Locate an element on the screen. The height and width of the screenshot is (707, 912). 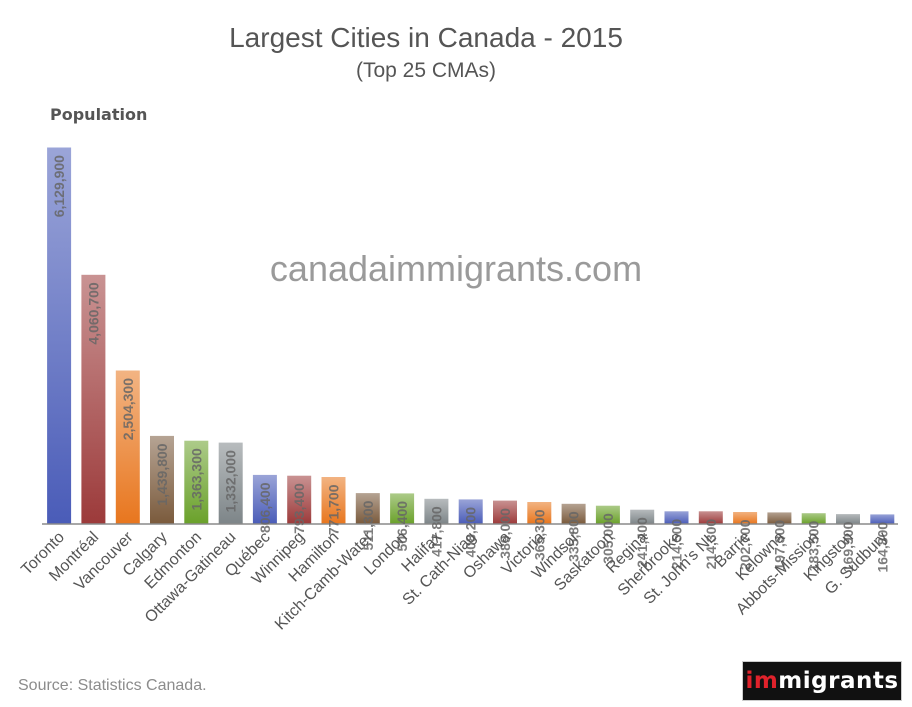
value-label-windsor: 335,800 is located at coordinates (574, 536).